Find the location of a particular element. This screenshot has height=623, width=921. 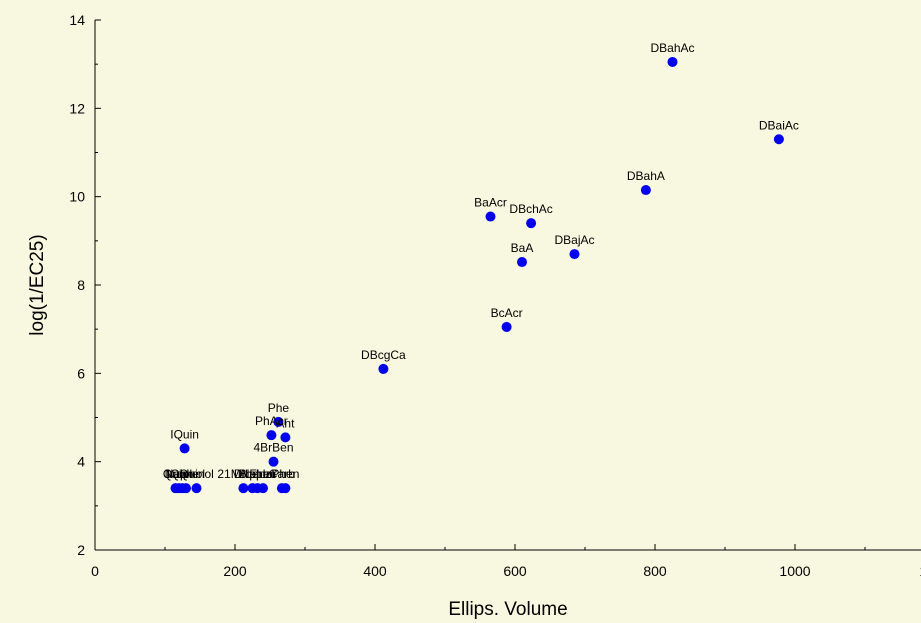

data-point-label: BaA is located at coordinates (522, 248).